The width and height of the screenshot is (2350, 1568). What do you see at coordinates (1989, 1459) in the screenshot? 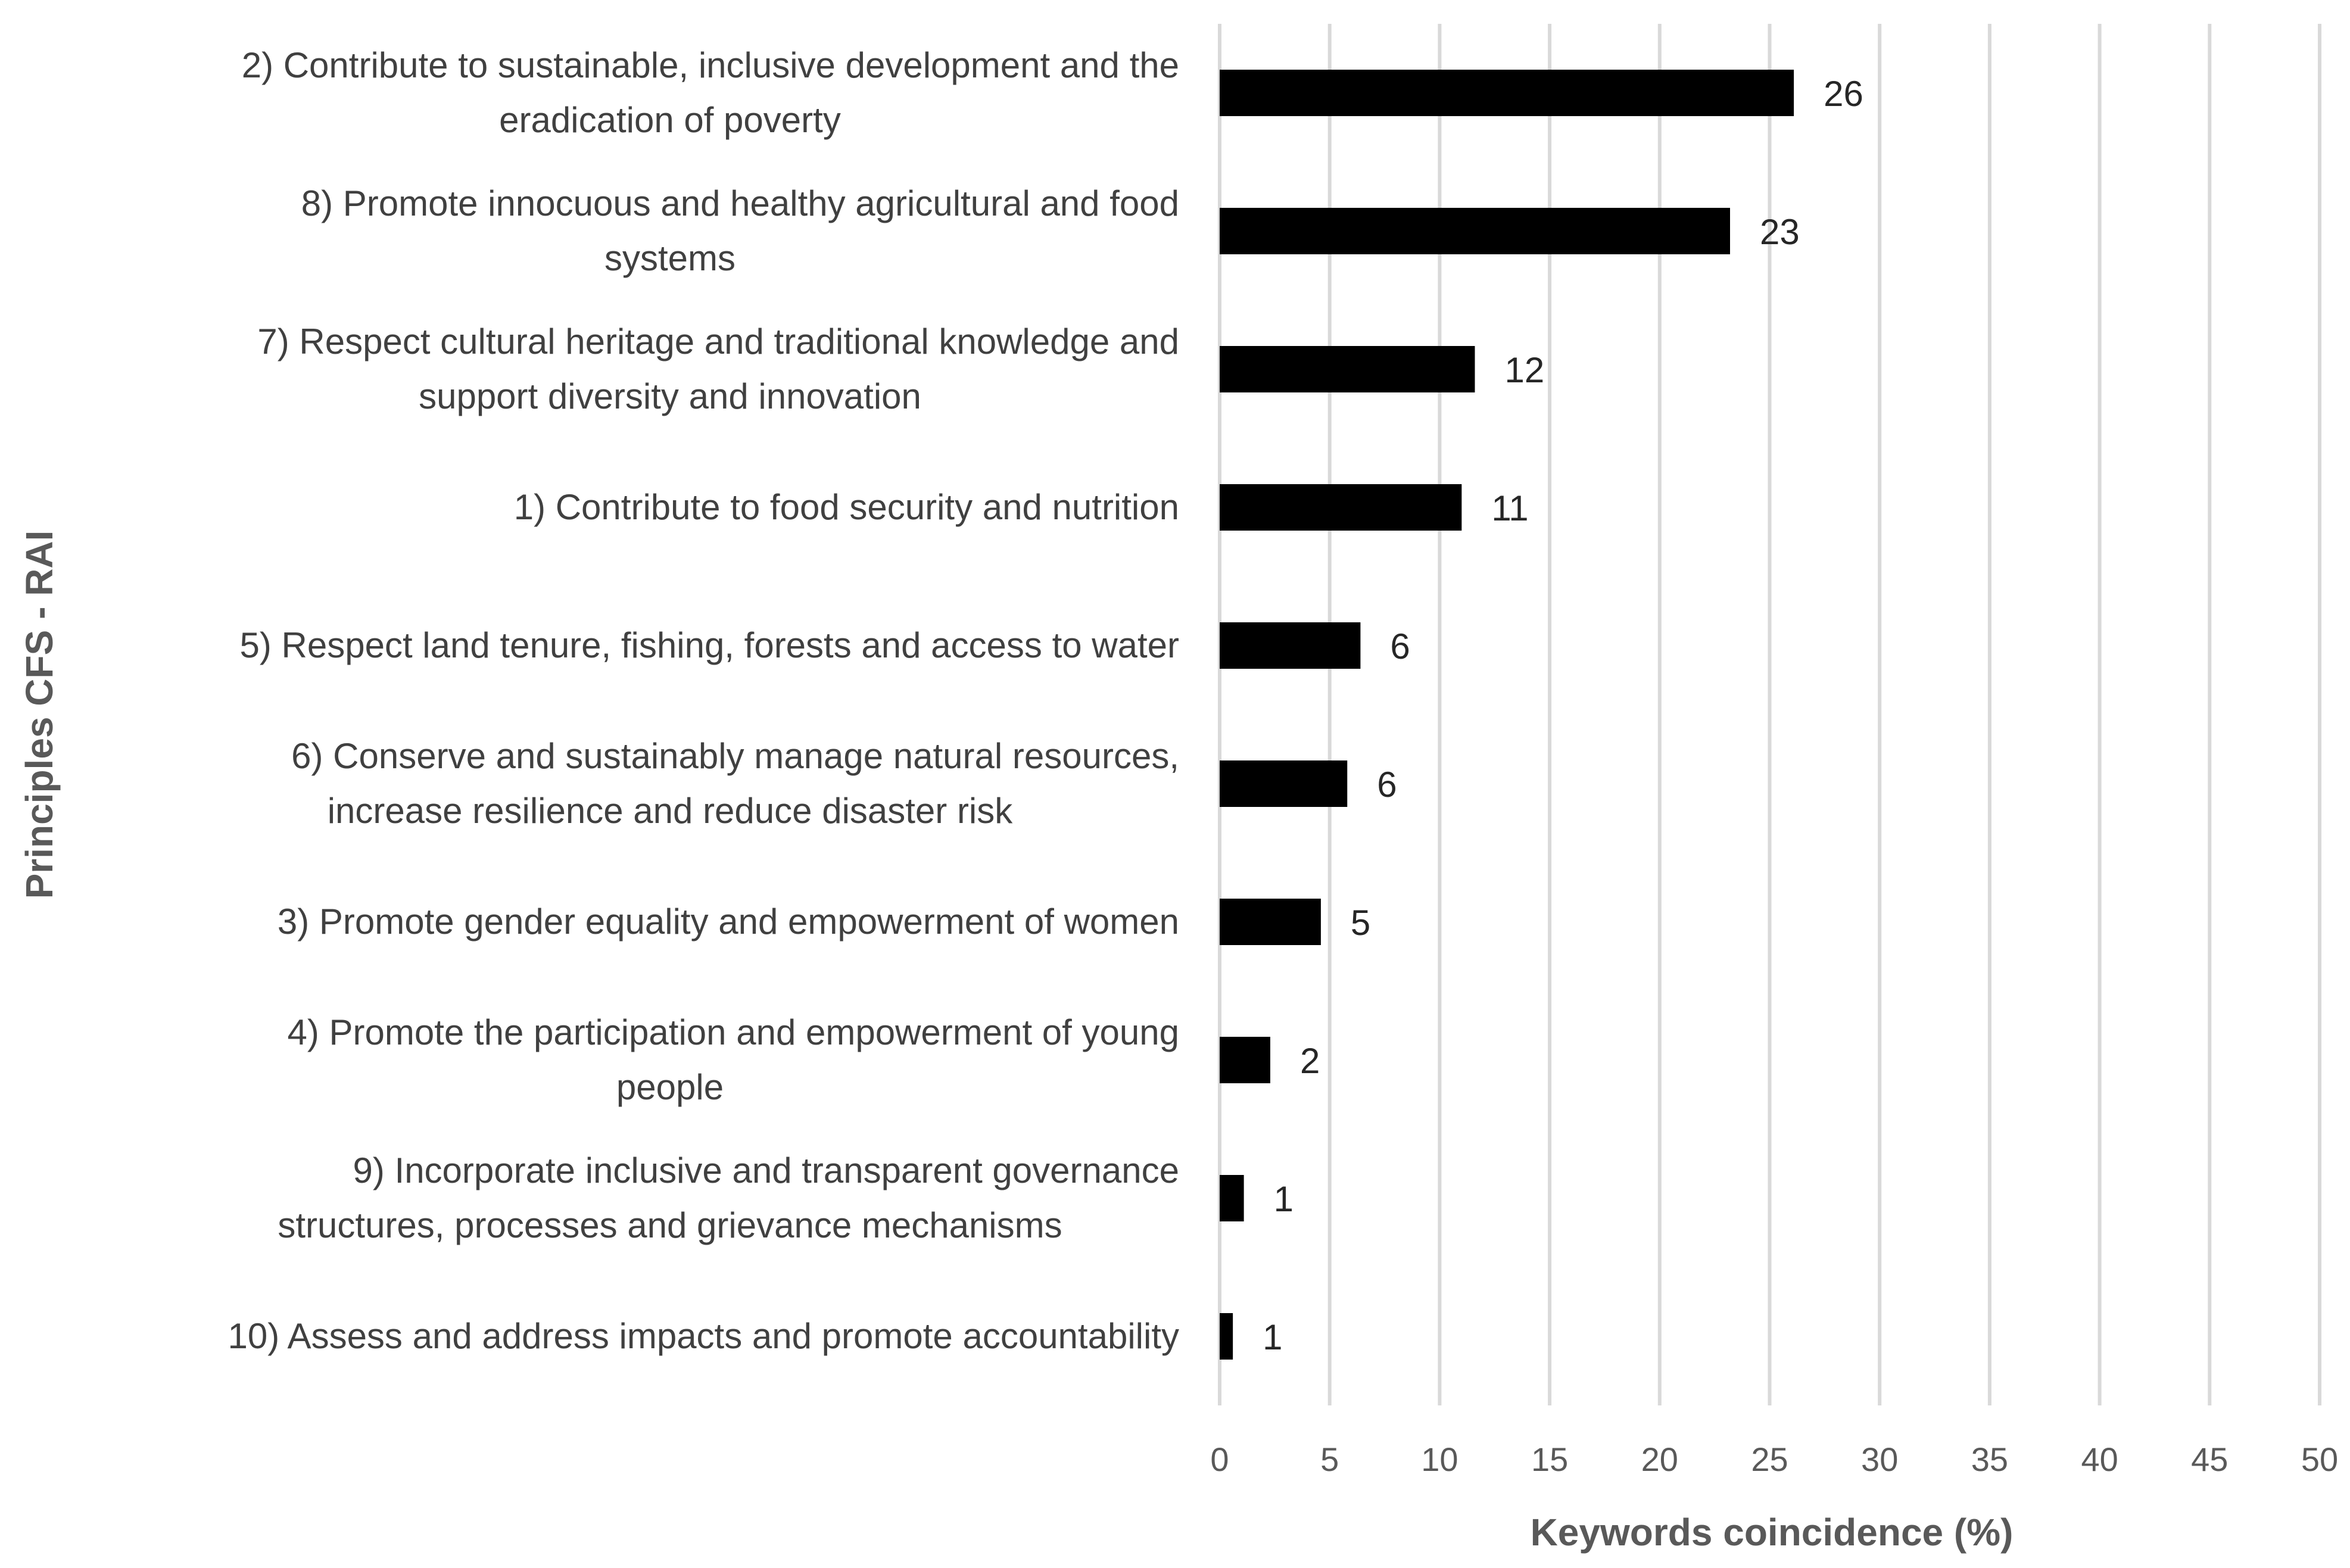
I see `x-tick-label: 35` at bounding box center [1989, 1459].